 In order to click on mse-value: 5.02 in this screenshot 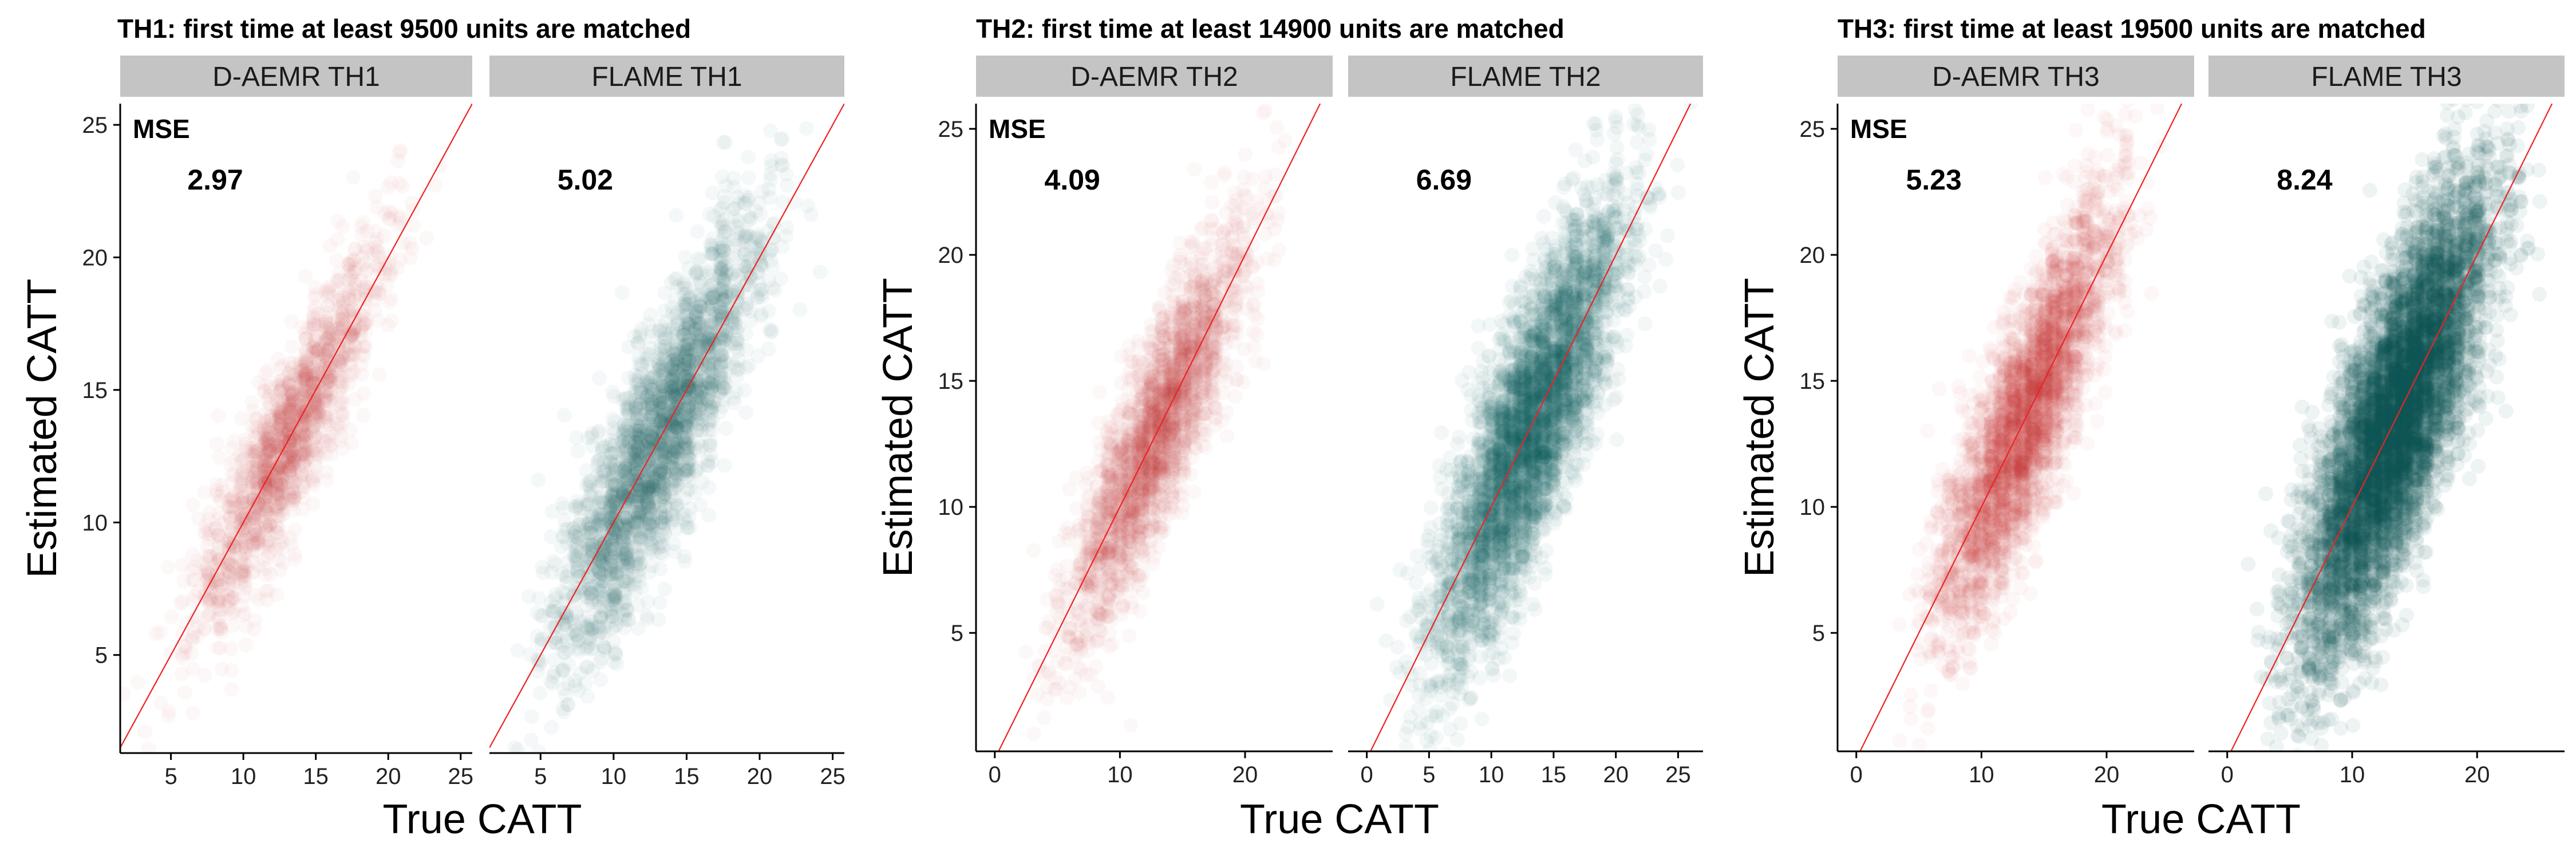, I will do `click(585, 180)`.